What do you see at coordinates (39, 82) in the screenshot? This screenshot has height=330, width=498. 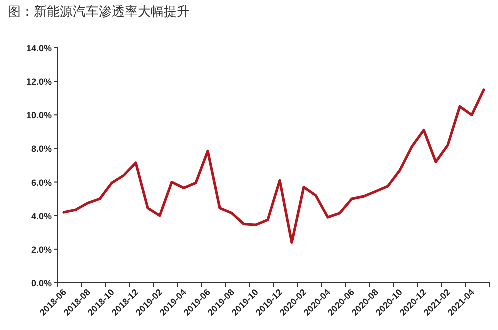 I see `y-tick-label: 12.0%` at bounding box center [39, 82].